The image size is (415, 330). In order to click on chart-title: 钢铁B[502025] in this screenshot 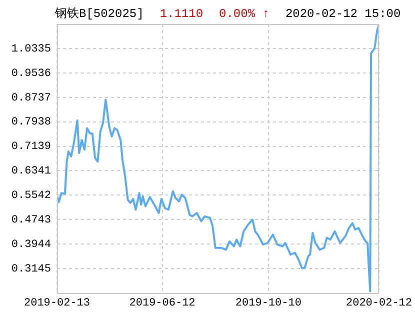, I will do `click(99, 14)`.